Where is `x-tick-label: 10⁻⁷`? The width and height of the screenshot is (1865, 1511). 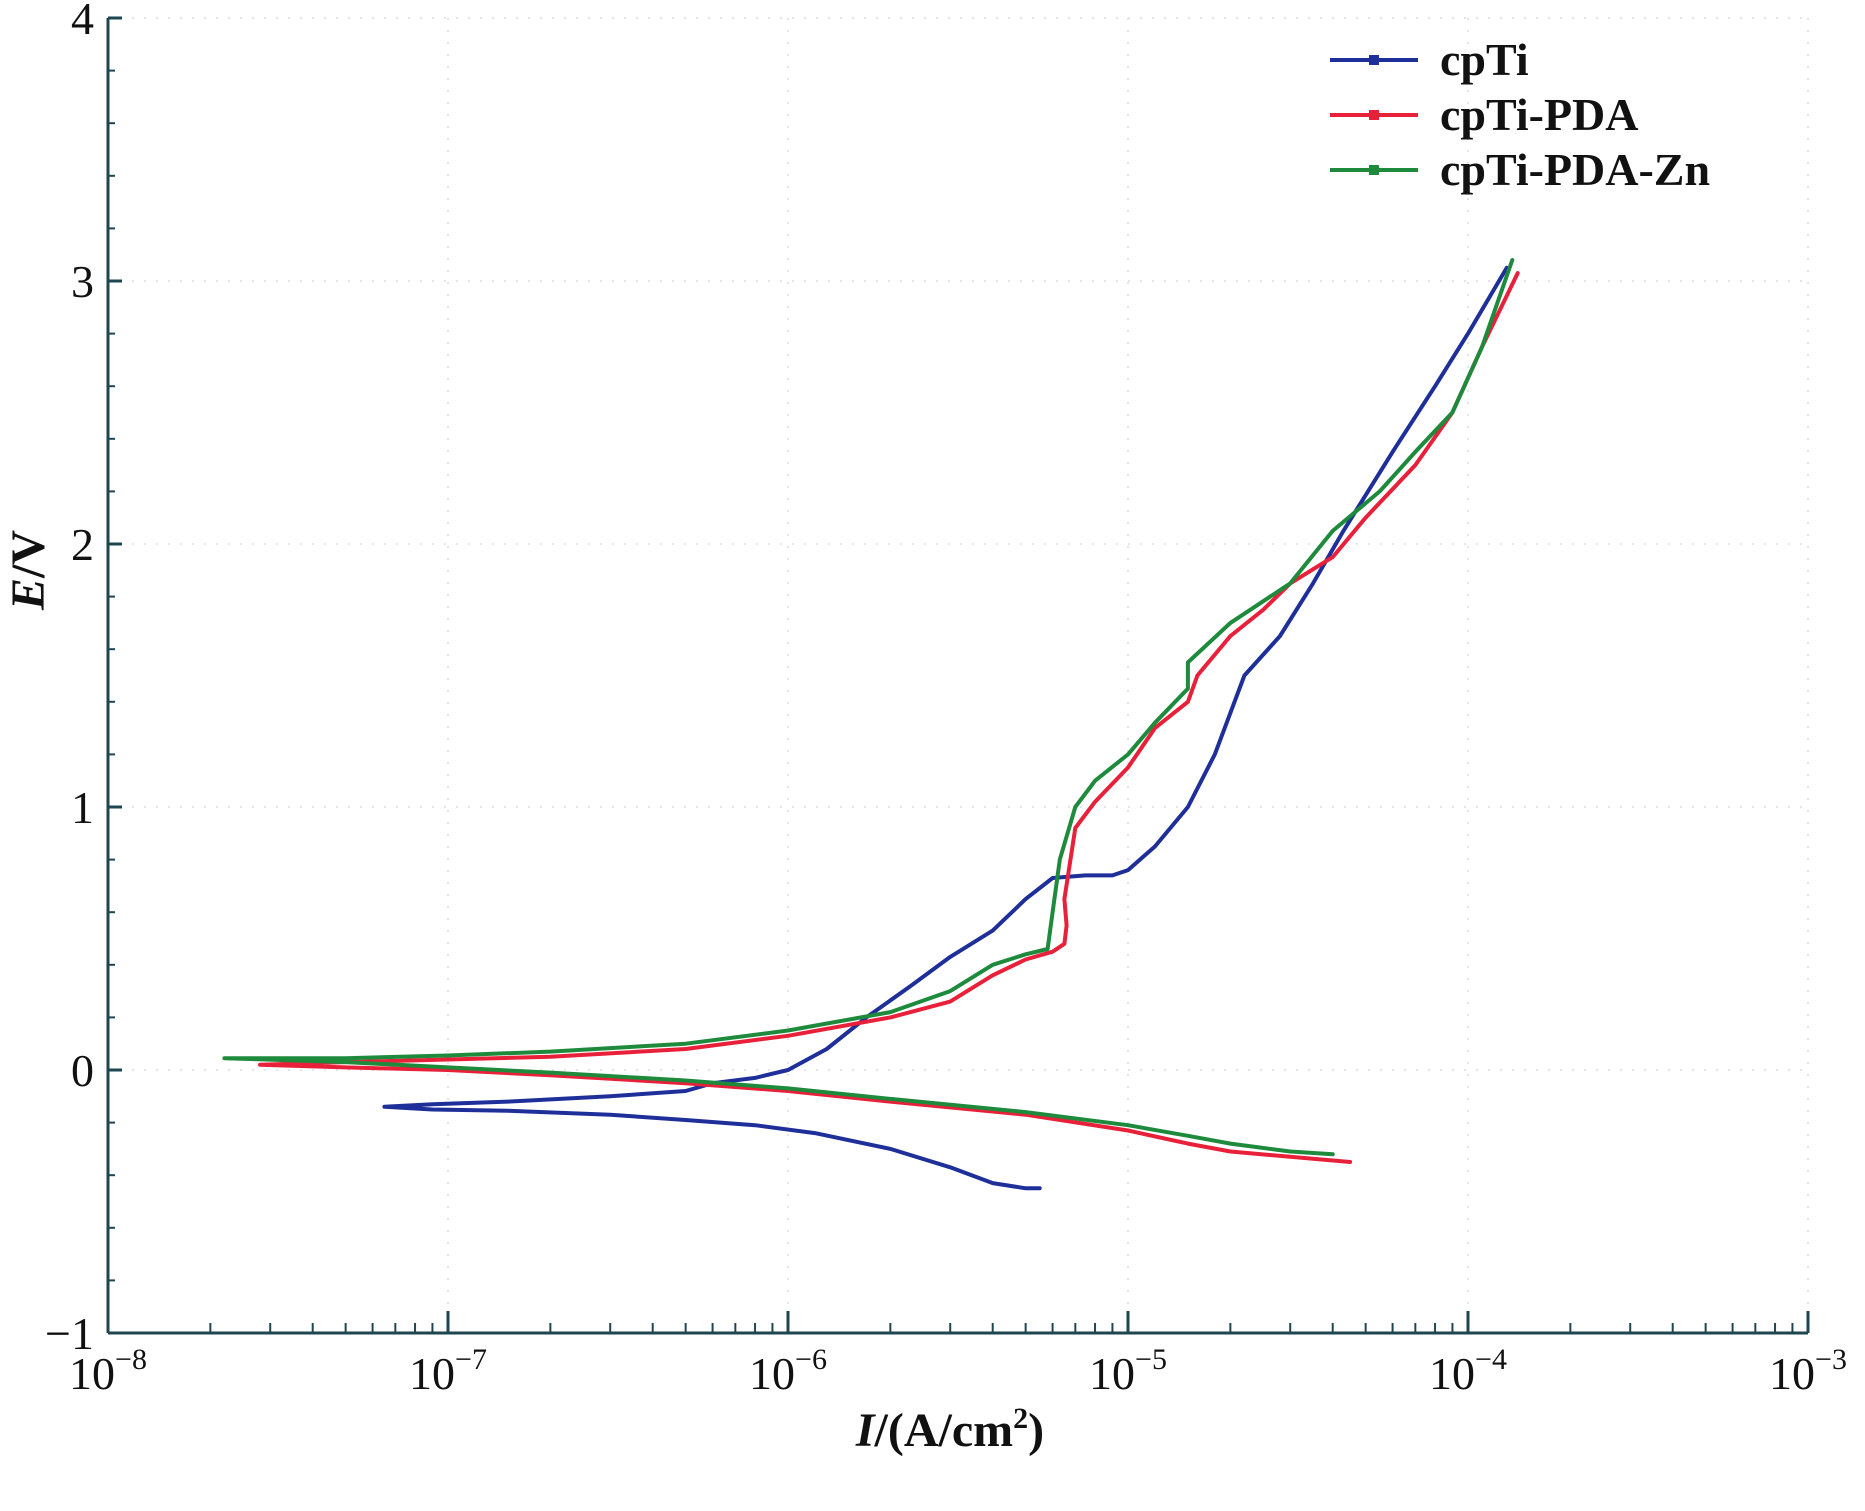
x-tick-label: 10⁻⁷ is located at coordinates (448, 1371).